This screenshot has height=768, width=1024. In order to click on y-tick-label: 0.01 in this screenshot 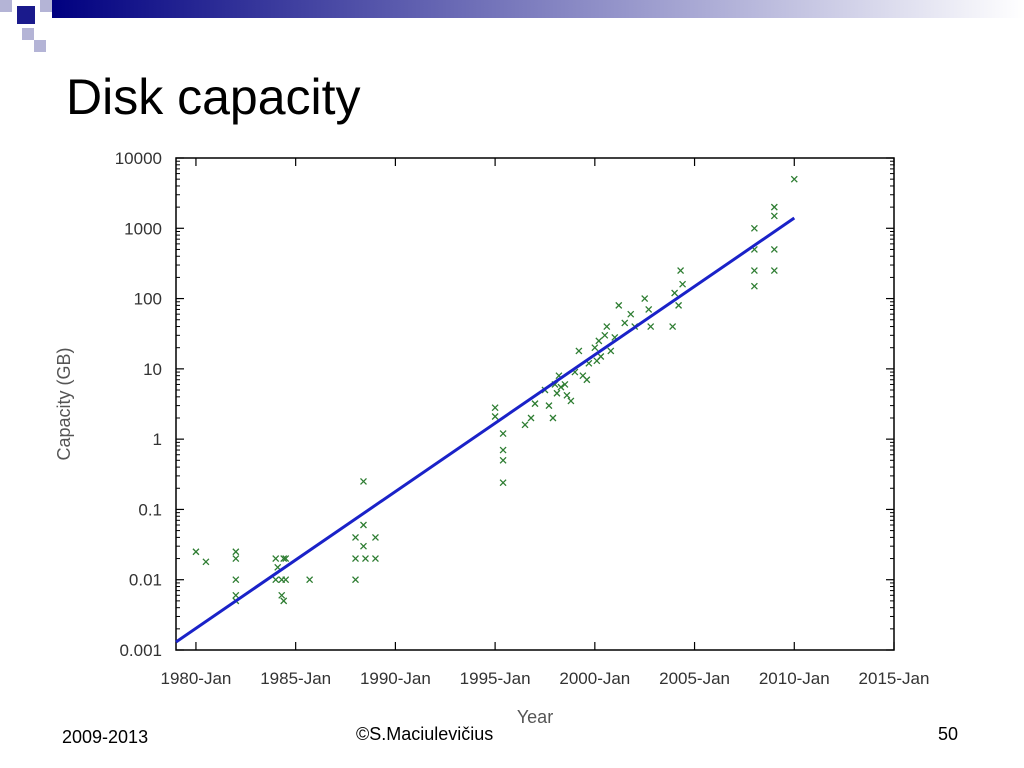, I will do `click(145, 580)`.